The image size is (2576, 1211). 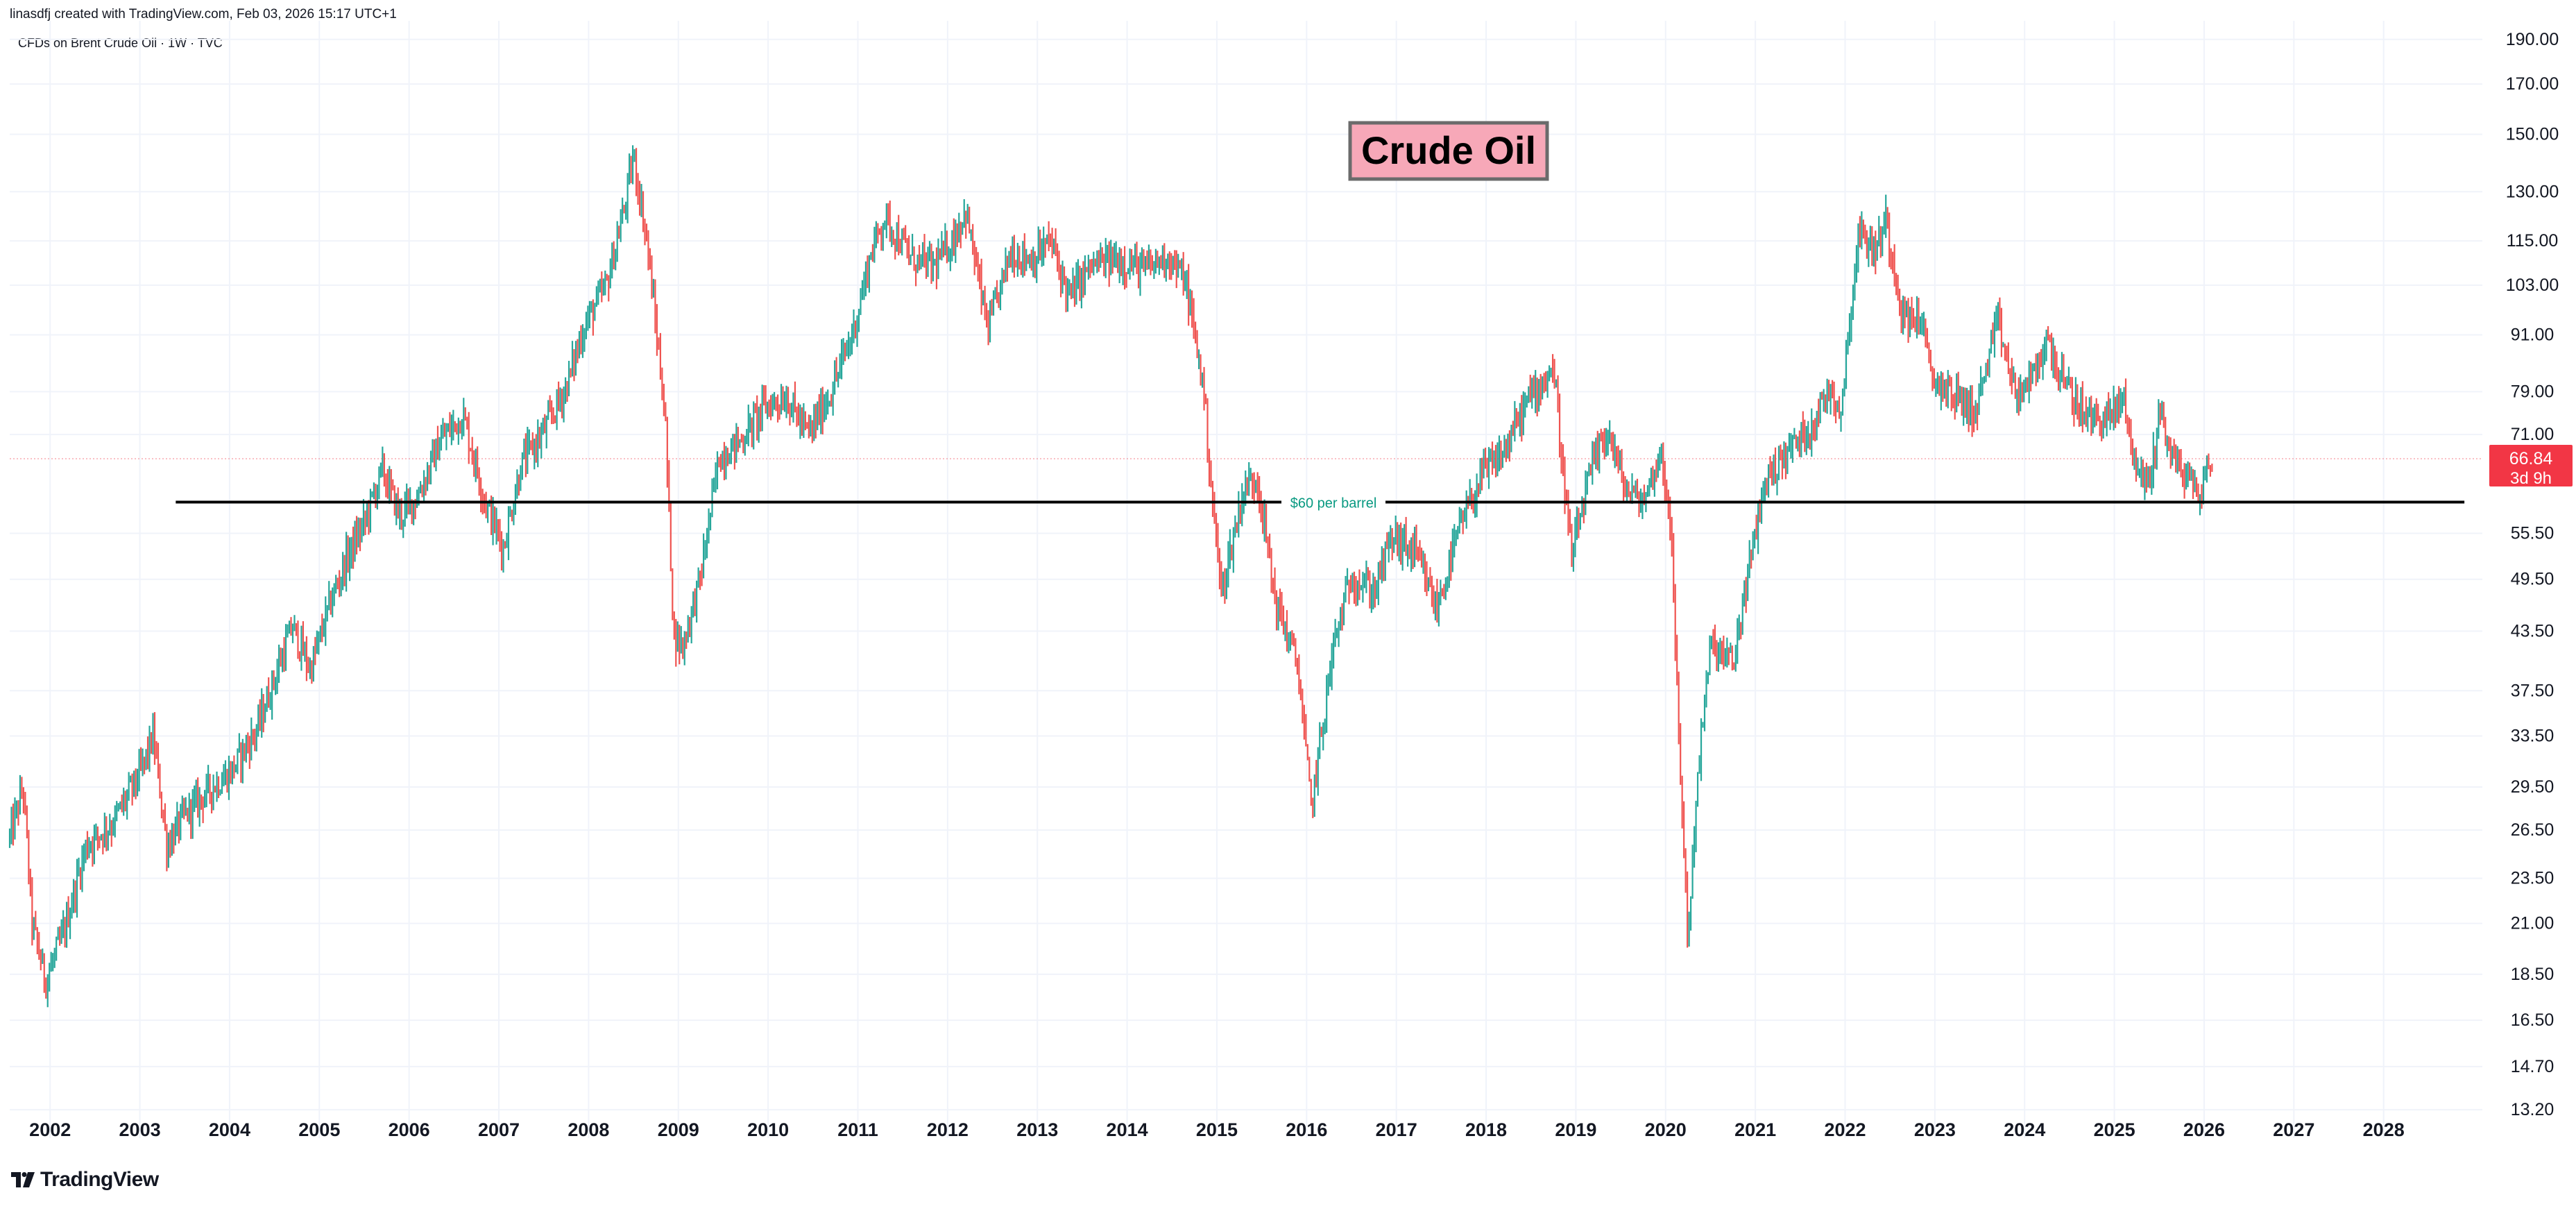 I want to click on time-axis-label: 2004, so click(x=229, y=1129).